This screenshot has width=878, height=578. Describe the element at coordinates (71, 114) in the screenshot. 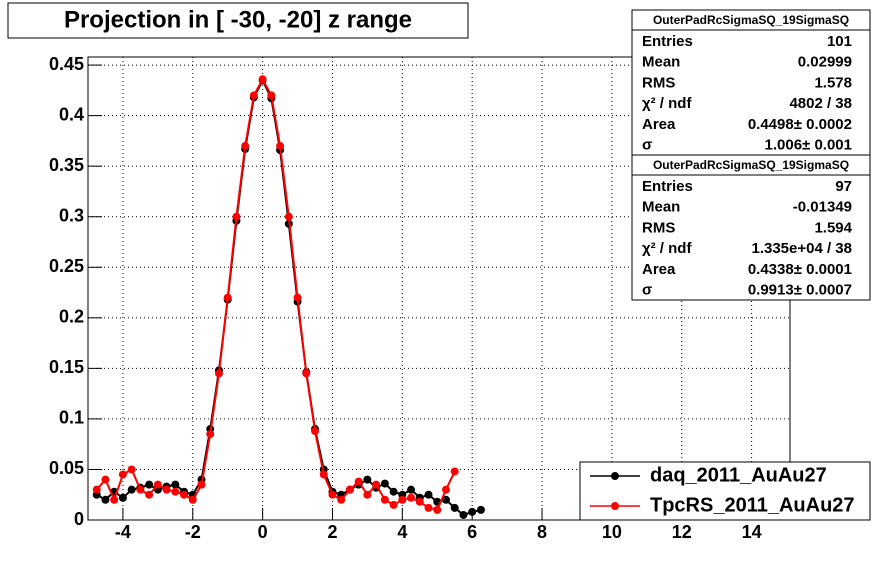

I see `y-tick-label: 0.4` at that location.